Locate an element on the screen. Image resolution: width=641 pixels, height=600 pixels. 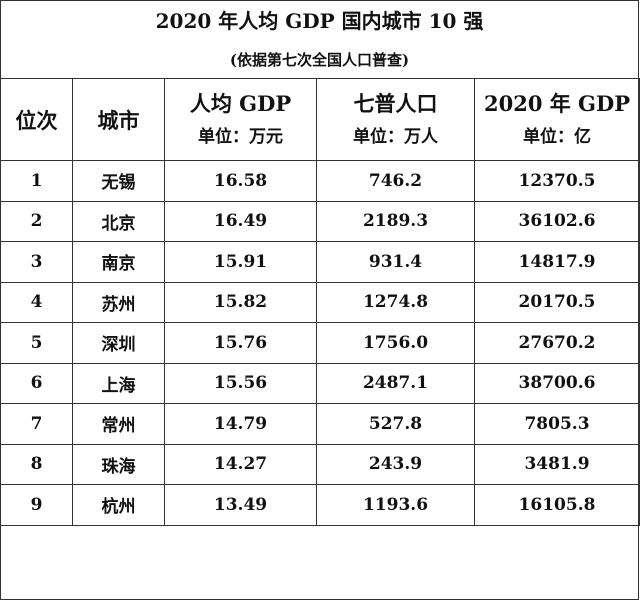
header-city: 城市 is located at coordinates (118, 119).